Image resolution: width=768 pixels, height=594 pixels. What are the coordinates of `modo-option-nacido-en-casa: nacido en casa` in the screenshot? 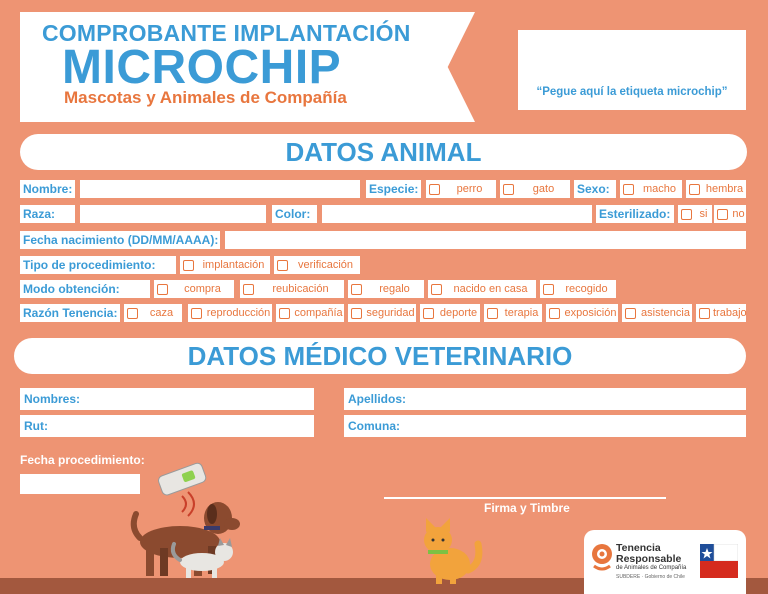 It's located at (482, 289).